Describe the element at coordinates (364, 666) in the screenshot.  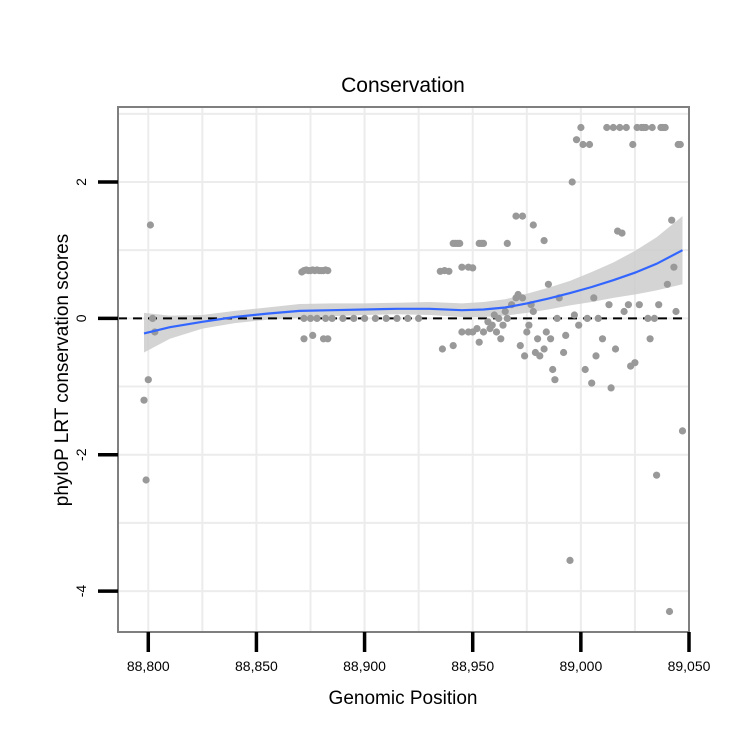
I see `x-tick-label: 88,900` at that location.